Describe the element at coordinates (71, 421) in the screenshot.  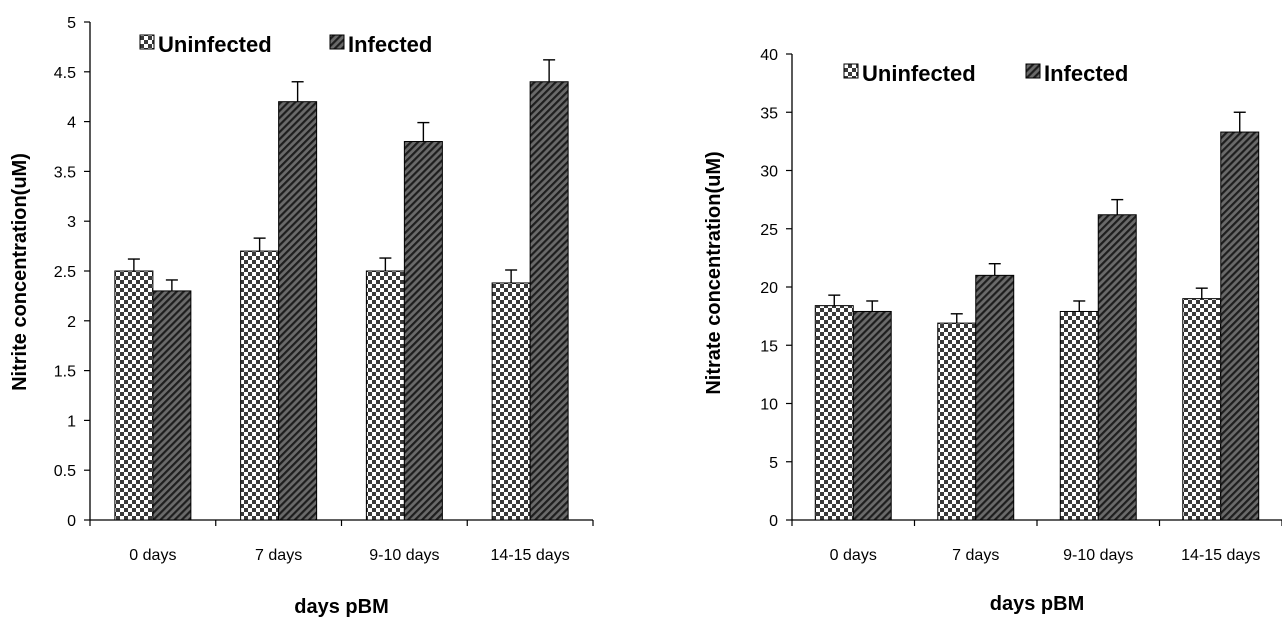
I see `y-tick-label: 1` at that location.